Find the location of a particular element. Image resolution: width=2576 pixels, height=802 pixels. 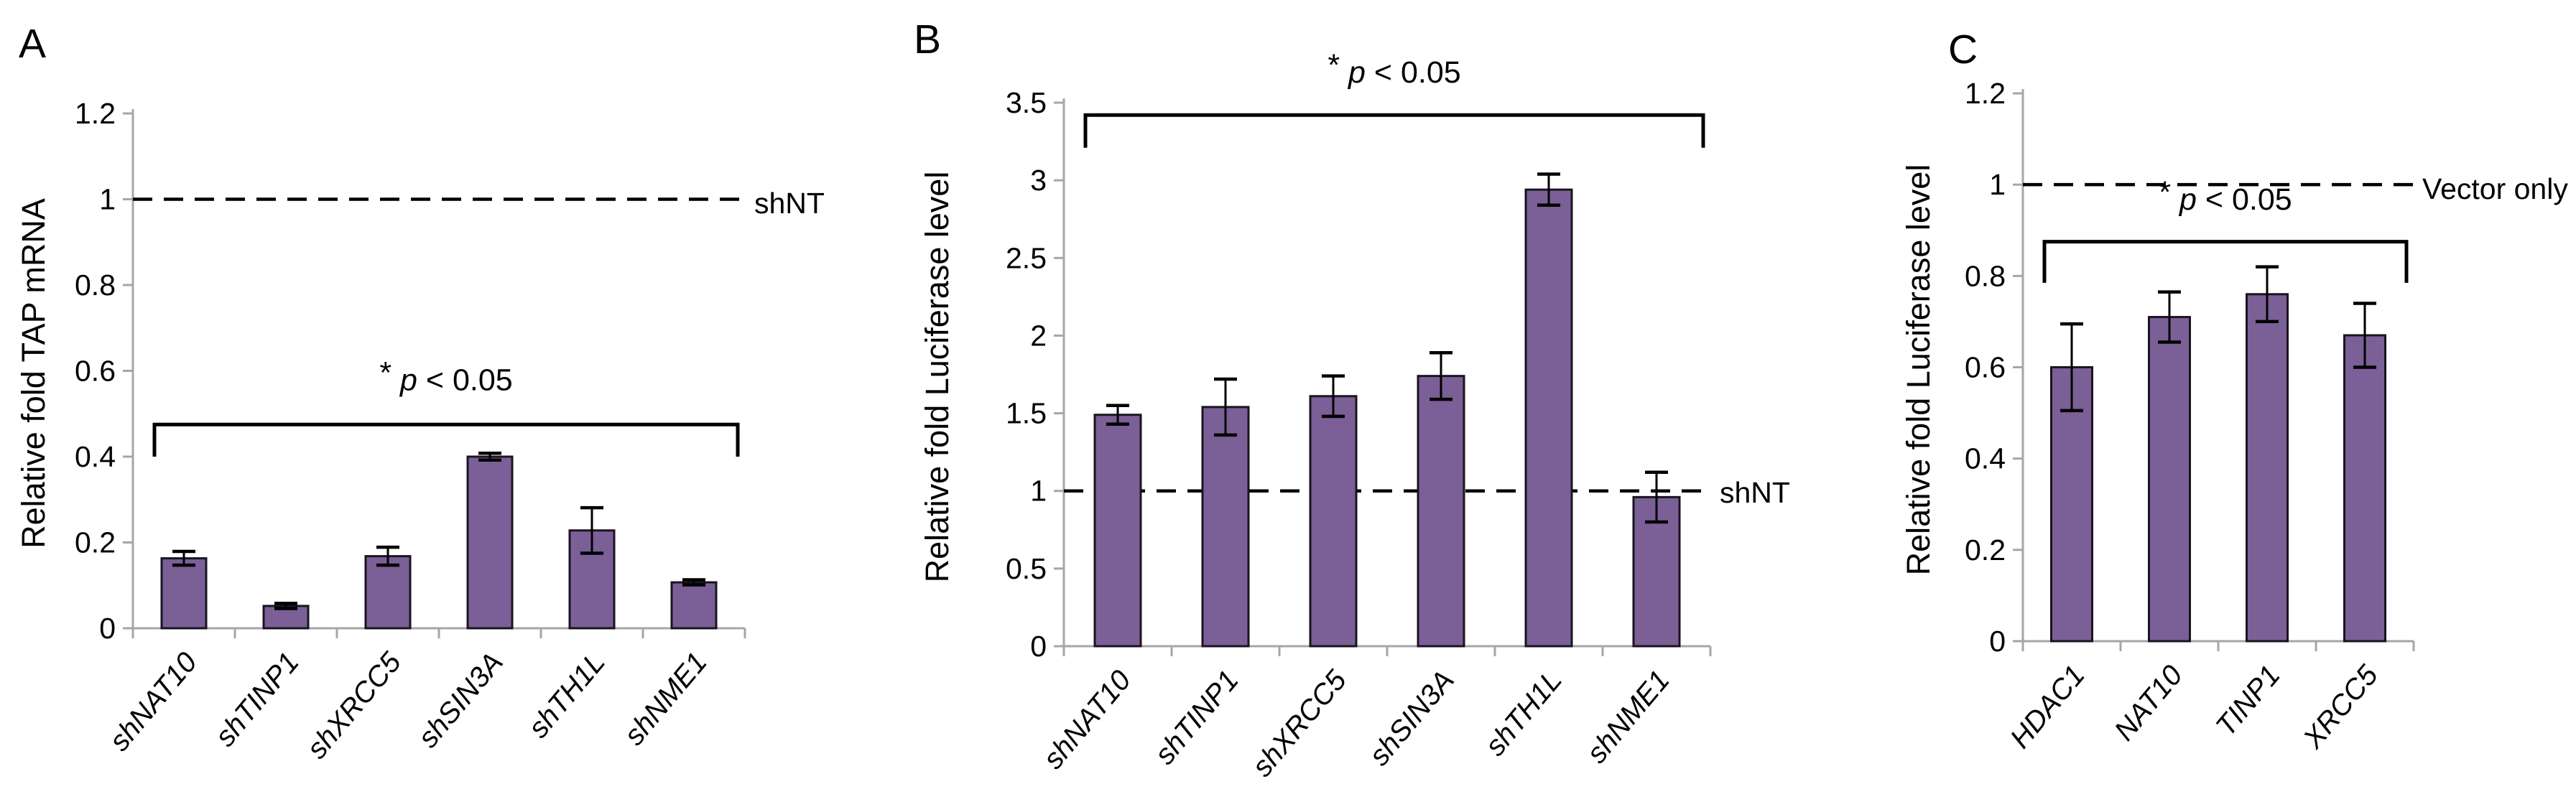

reference-line-label: Vector only is located at coordinates (2495, 188).